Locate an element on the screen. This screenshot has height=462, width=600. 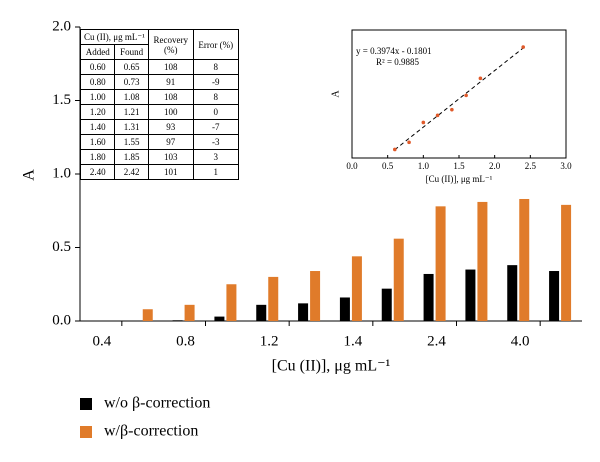
table-cell: -3 is located at coordinates (215, 142).